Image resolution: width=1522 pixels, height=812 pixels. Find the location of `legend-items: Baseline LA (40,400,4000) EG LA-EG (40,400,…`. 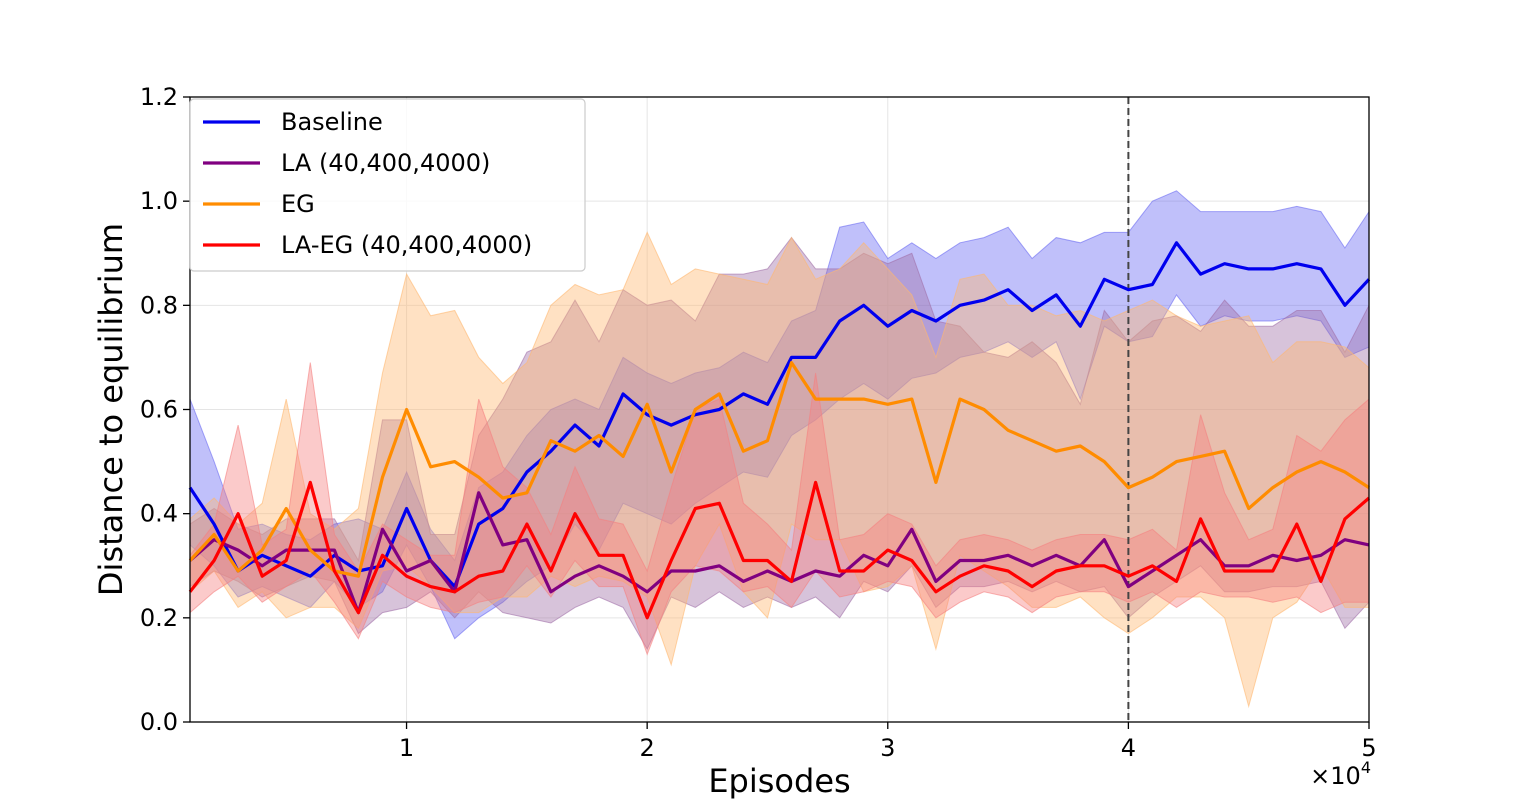

legend-items: Baseline LA (40,400,4000) EG LA-EG (40,400,… is located at coordinates (367, 183).